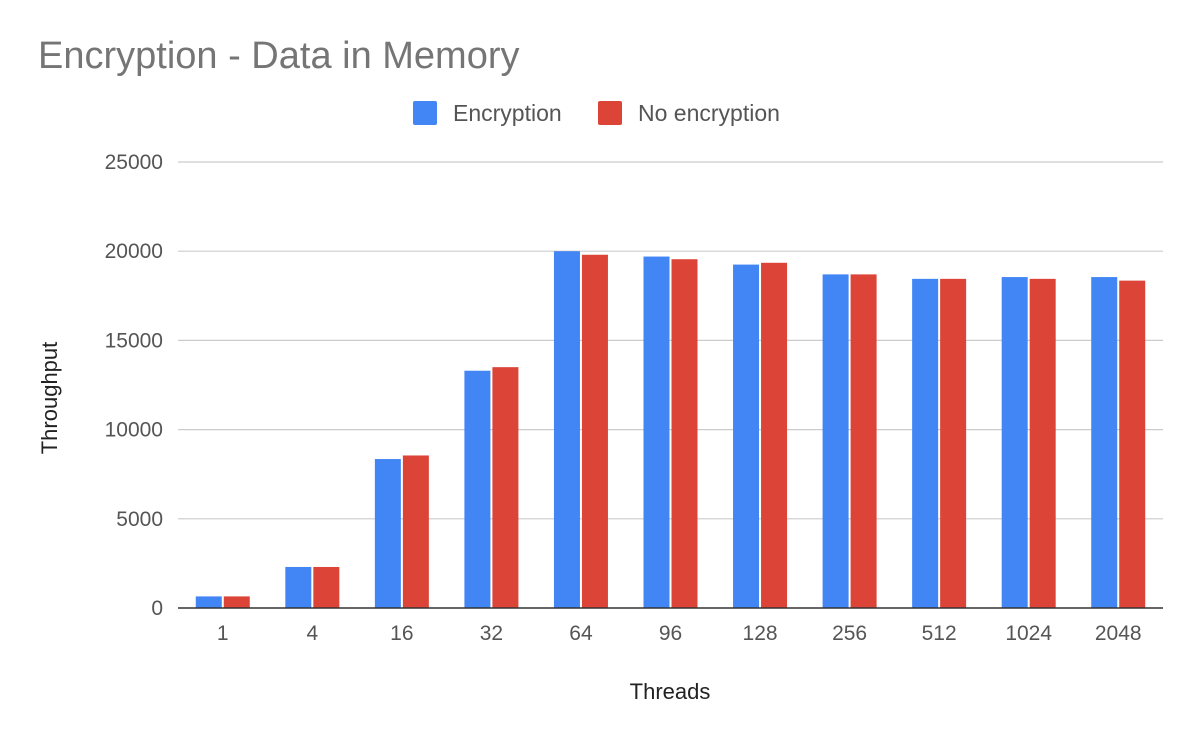 This screenshot has height=742, width=1200. Describe the element at coordinates (49, 398) in the screenshot. I see `y-axis-title: Throughput` at that location.